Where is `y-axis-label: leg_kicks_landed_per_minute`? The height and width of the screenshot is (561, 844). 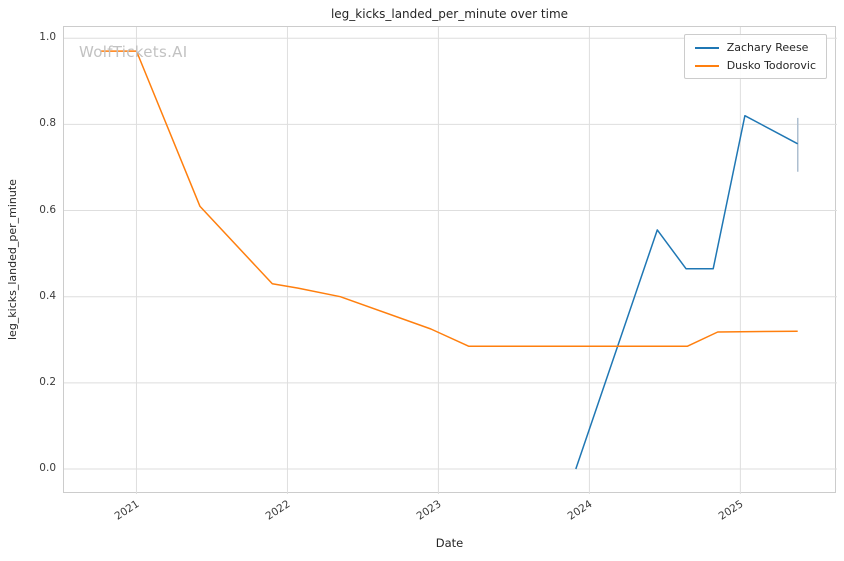 y-axis-label: leg_kicks_landed_per_minute is located at coordinates (12, 259).